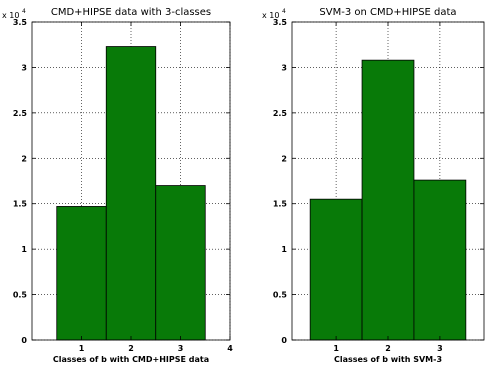 The width and height of the screenshot is (486, 369). I want to click on x-tick-label: 4, so click(230, 348).